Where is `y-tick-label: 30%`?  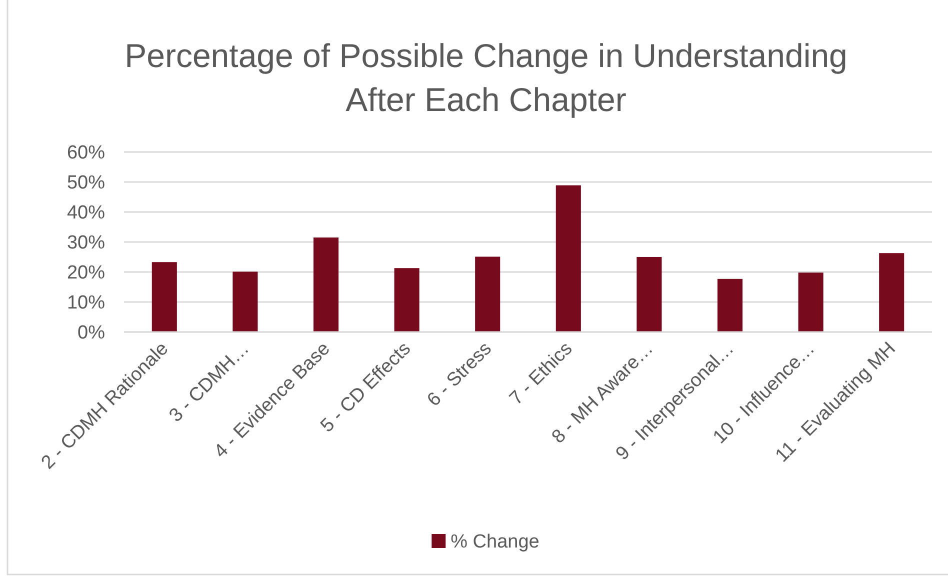 y-tick-label: 30% is located at coordinates (86, 243).